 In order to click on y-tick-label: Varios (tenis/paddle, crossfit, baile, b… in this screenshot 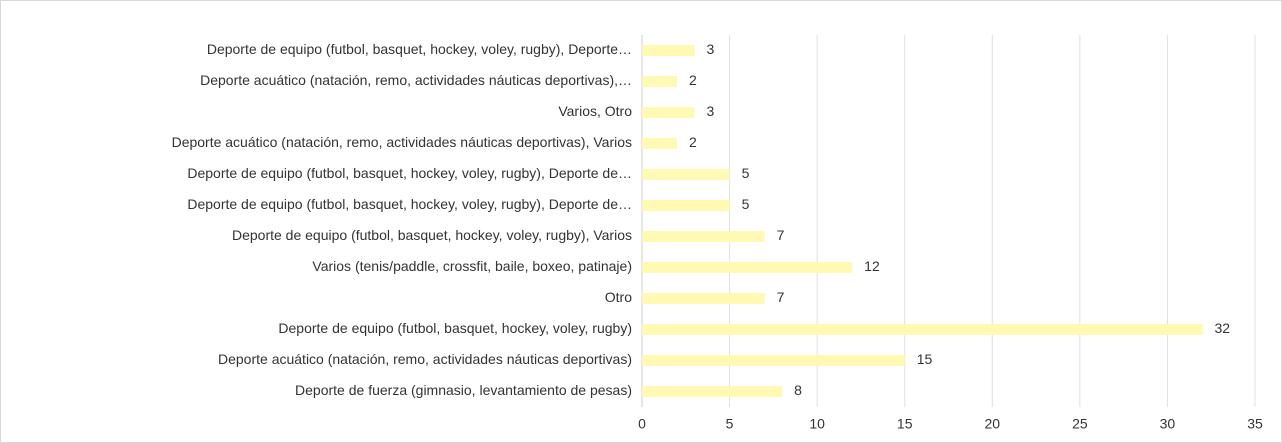, I will do `click(472, 266)`.